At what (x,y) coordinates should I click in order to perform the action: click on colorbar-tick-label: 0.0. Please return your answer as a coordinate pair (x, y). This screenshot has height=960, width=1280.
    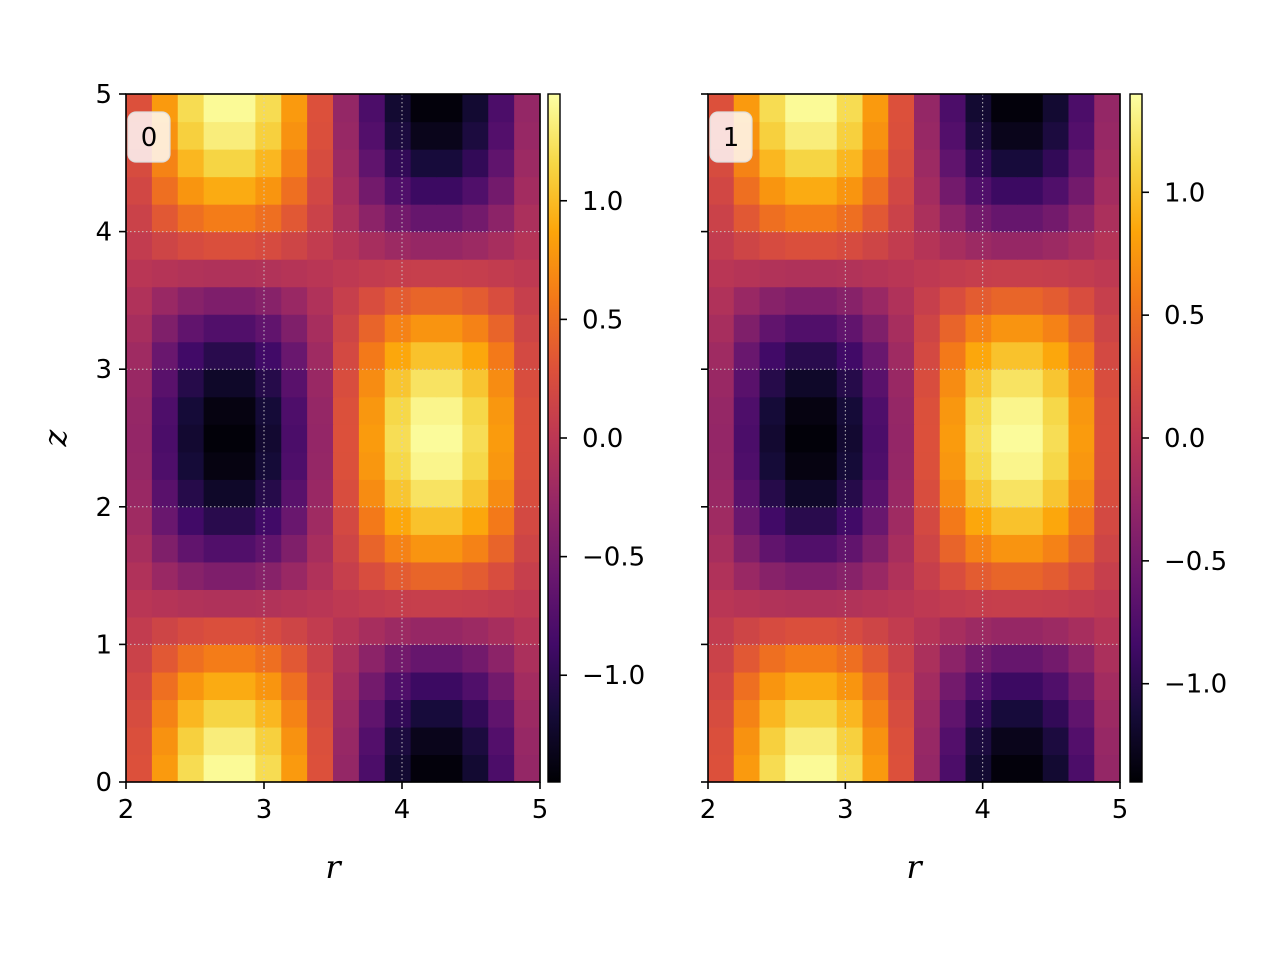
    Looking at the image, I should click on (602, 439).